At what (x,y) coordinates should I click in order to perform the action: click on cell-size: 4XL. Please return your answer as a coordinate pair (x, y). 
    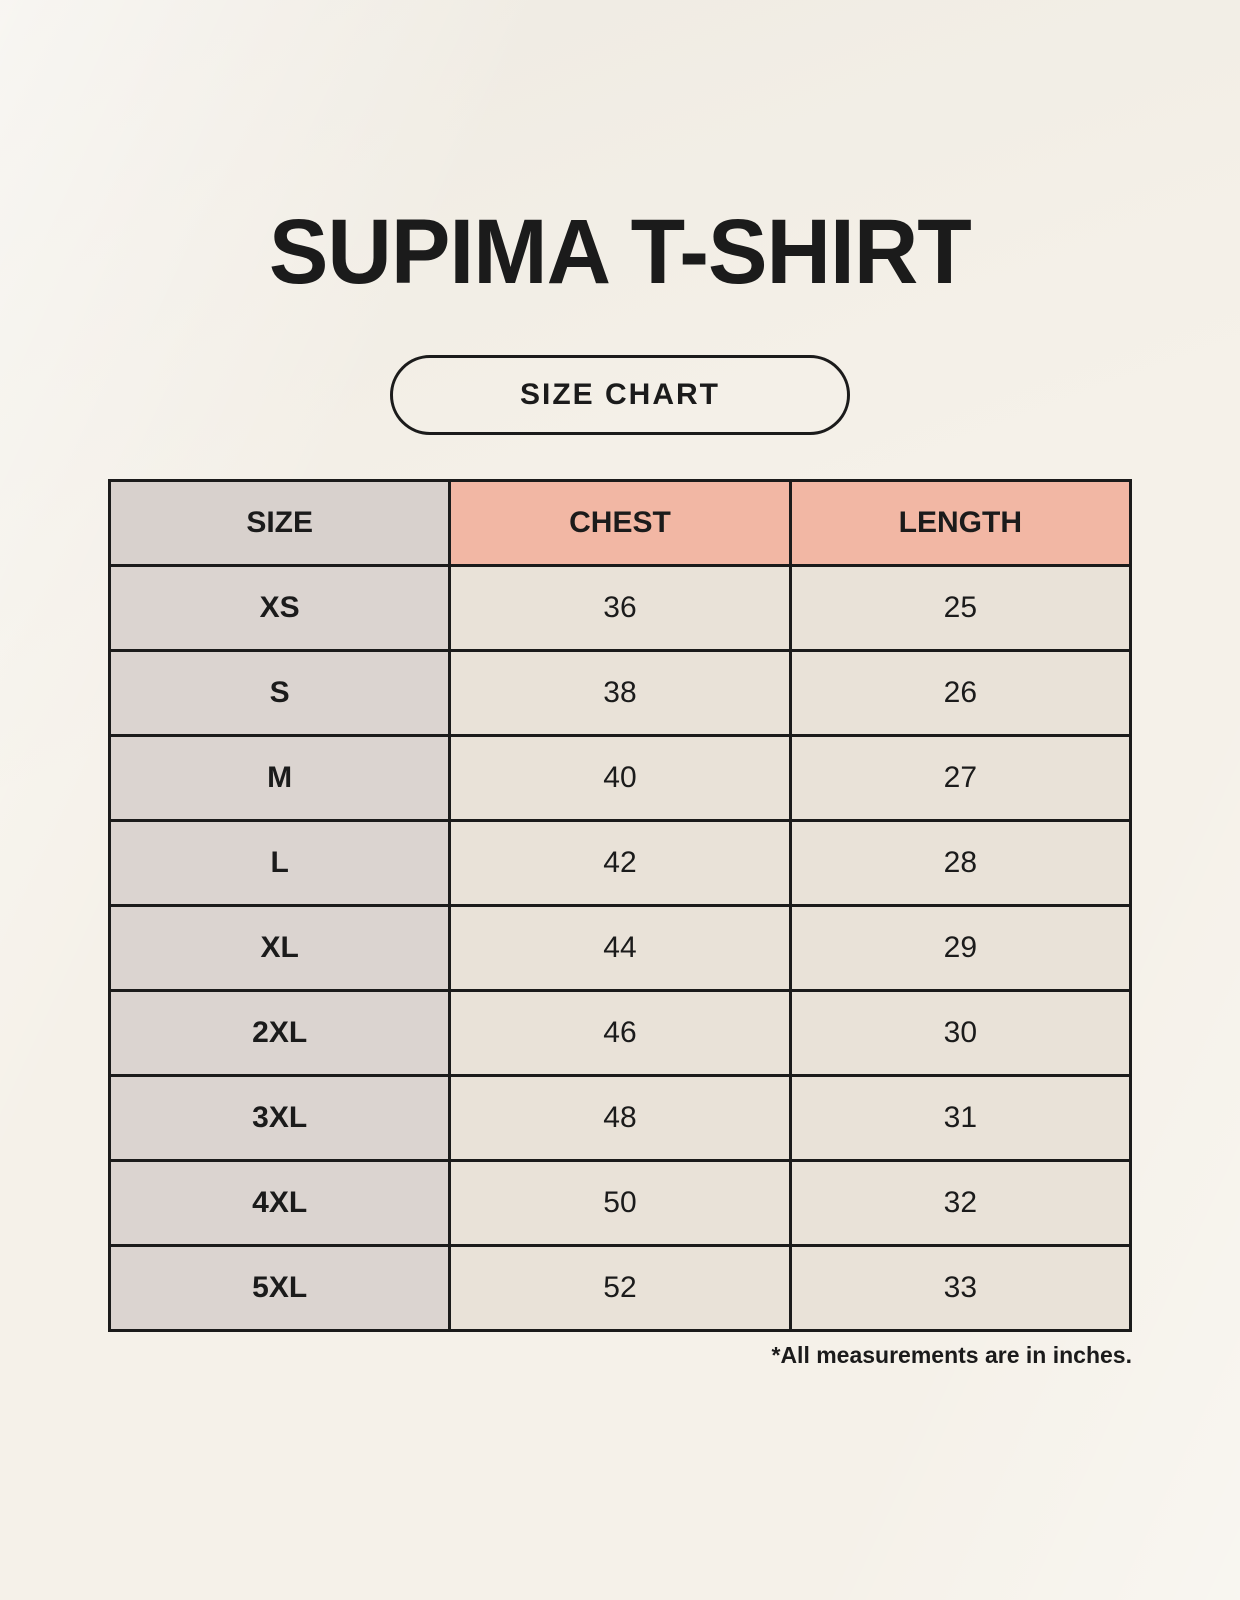
    Looking at the image, I should click on (279, 1203).